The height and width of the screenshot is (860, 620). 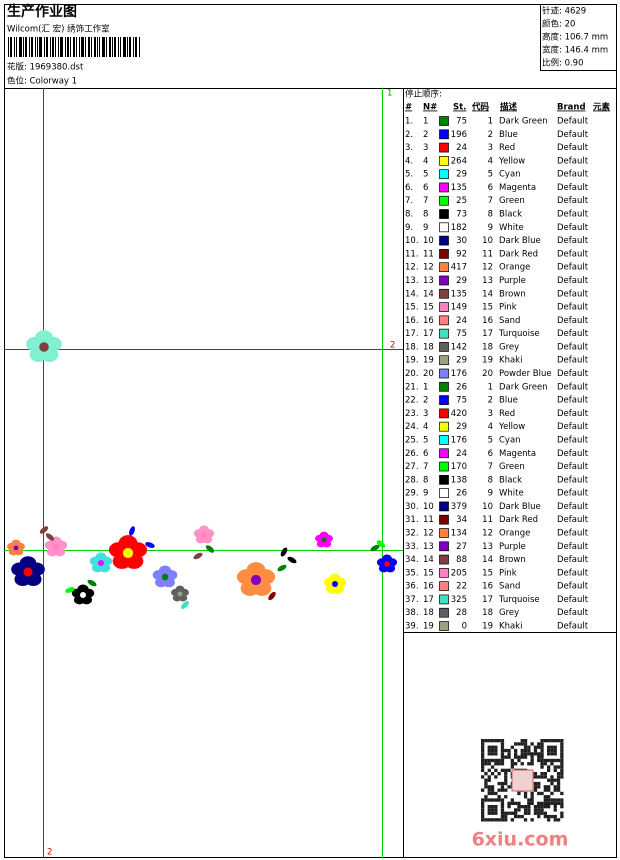 What do you see at coordinates (490, 188) in the screenshot?
I see `table-cell: 6` at bounding box center [490, 188].